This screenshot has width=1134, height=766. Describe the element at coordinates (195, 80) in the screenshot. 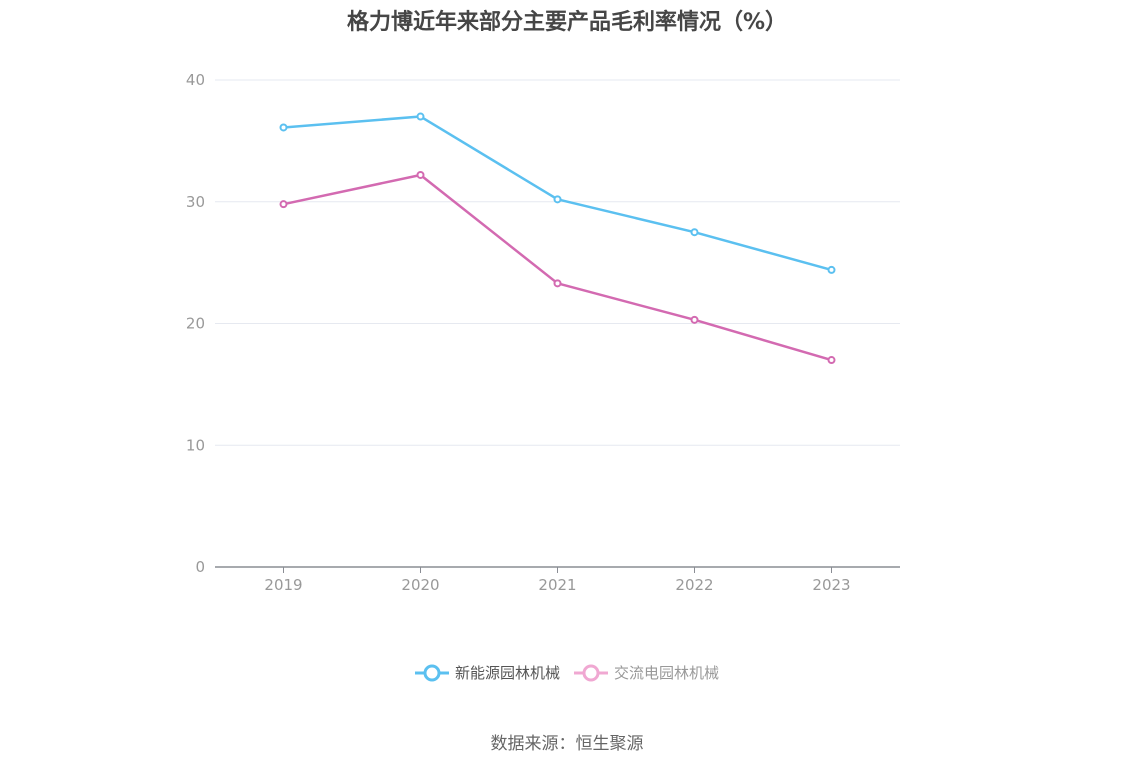

I see `y-tick-label: 40` at that location.